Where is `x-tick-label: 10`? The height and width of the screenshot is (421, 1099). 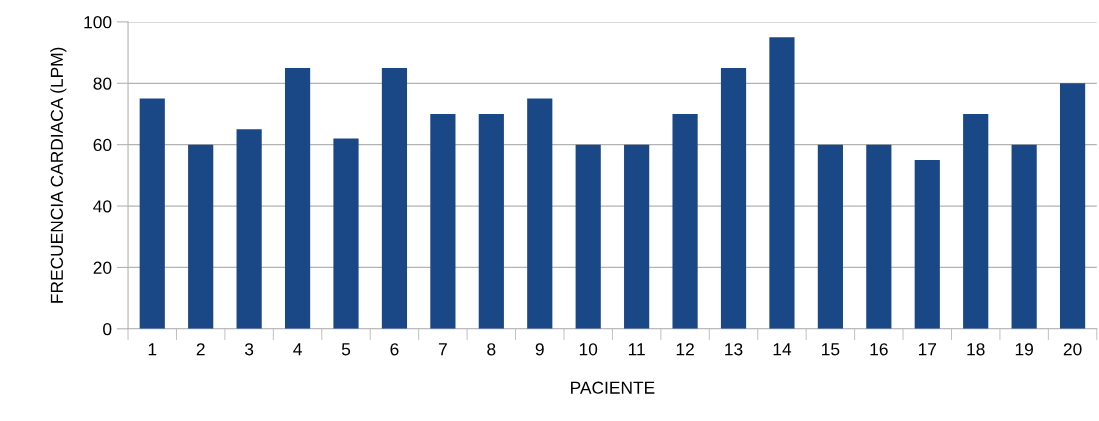 x-tick-label: 10 is located at coordinates (588, 349).